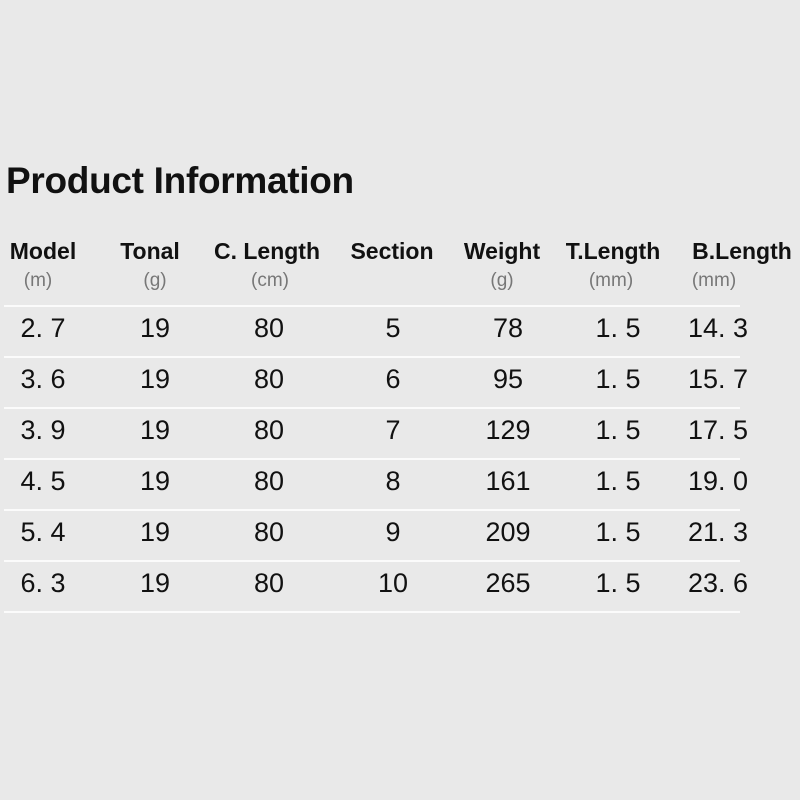 The image size is (800, 800). What do you see at coordinates (502, 251) in the screenshot?
I see `header-weight: Weight` at bounding box center [502, 251].